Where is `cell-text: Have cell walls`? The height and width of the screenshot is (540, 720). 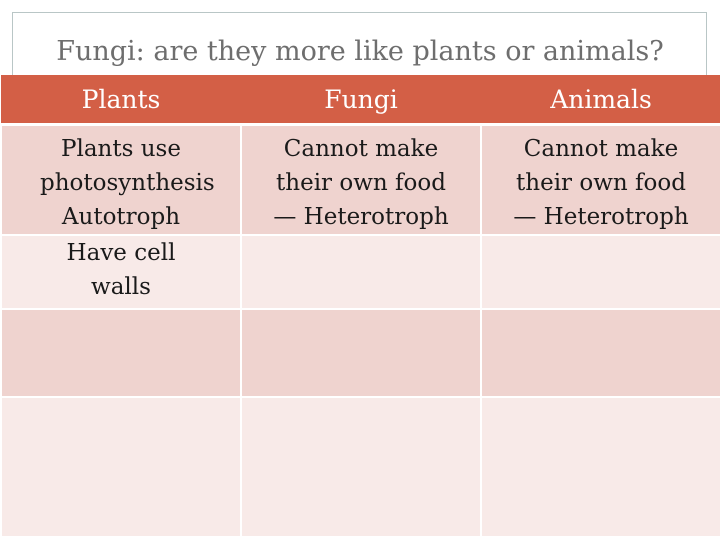
cell-text: Have cell walls is located at coordinates (121, 270).